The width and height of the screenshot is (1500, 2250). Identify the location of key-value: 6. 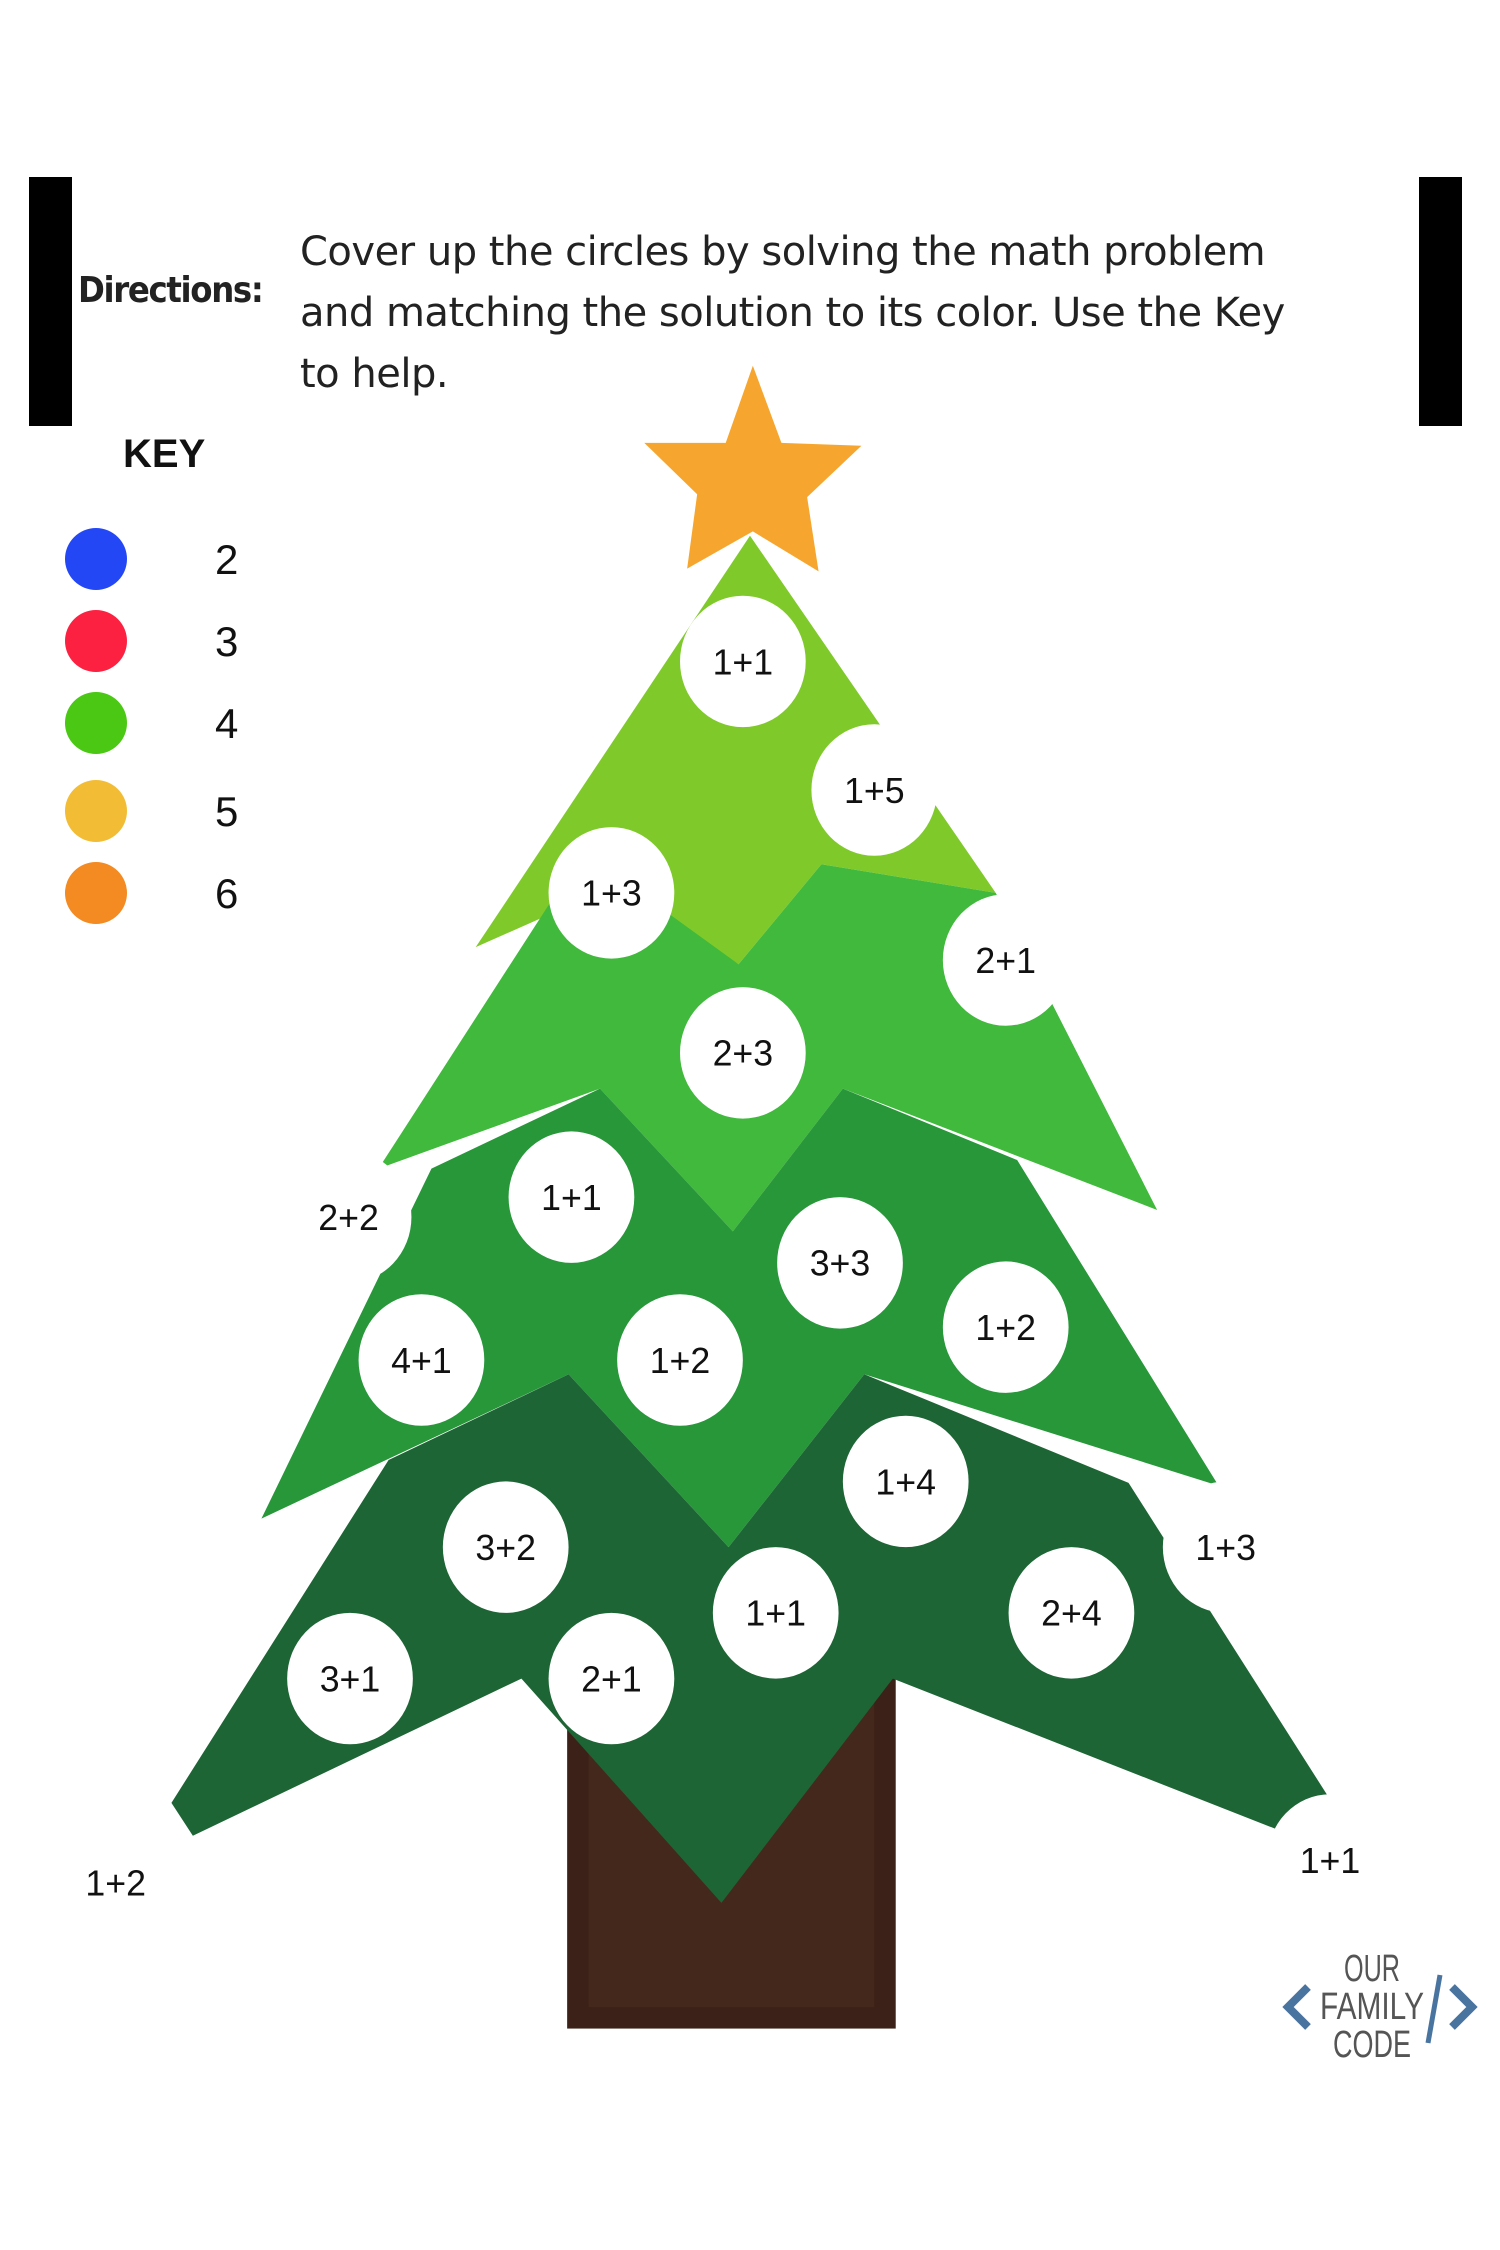
(227, 893).